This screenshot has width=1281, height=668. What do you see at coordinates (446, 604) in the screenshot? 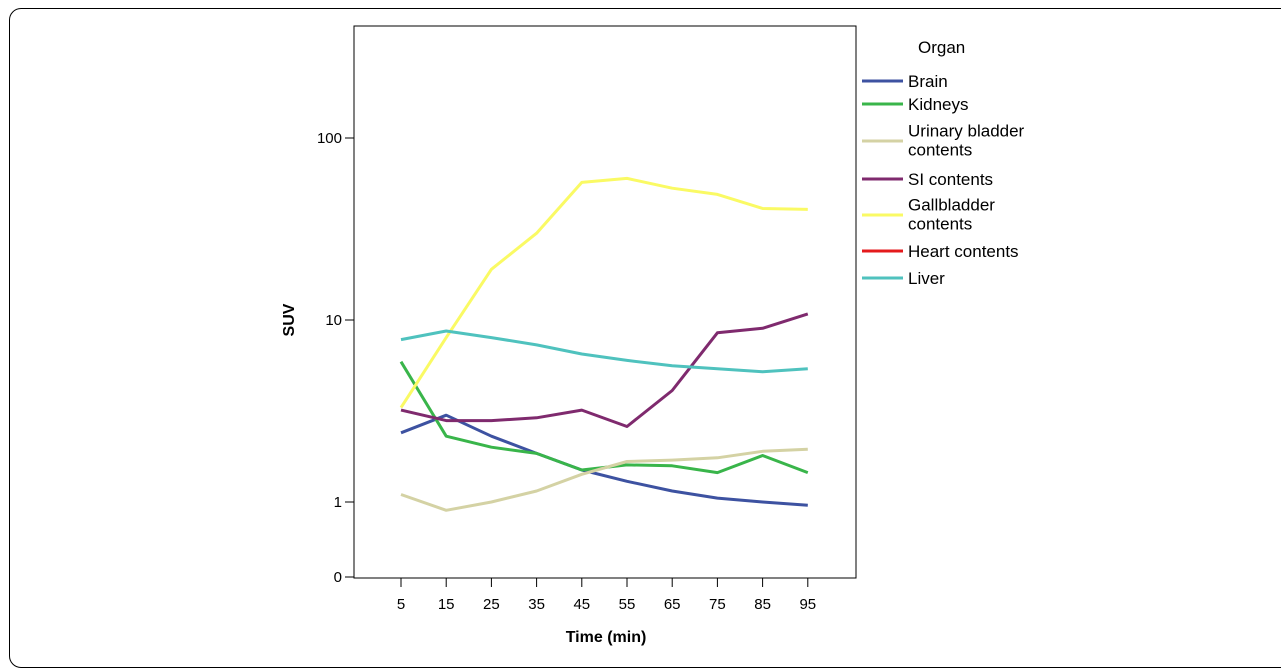
I see `x-tick-label: 15` at bounding box center [446, 604].